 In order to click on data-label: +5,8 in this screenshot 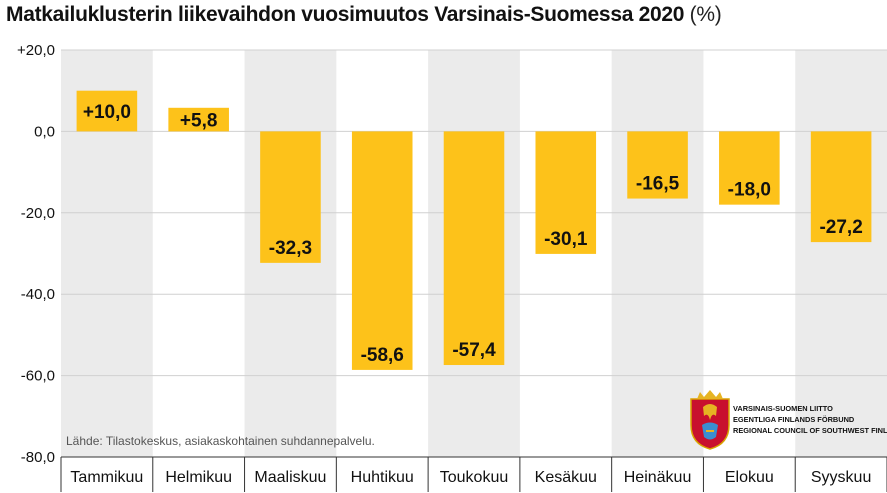, I will do `click(199, 121)`.